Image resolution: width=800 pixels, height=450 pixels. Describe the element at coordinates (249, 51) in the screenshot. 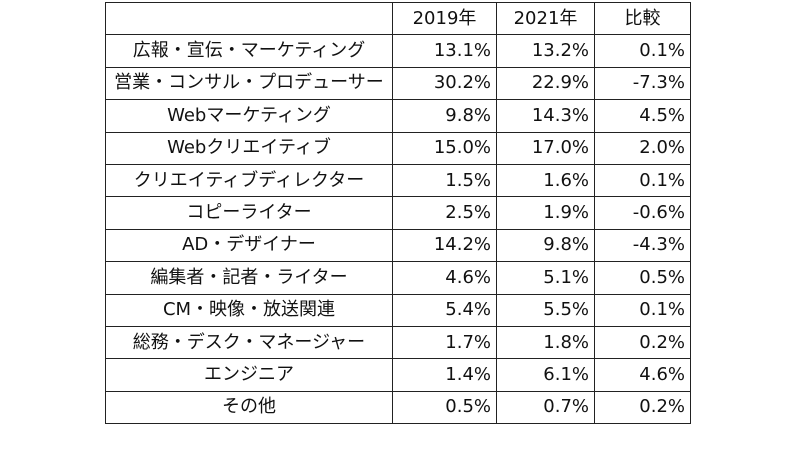

I see `row-label: 広報・宣伝・マーケティング` at that location.